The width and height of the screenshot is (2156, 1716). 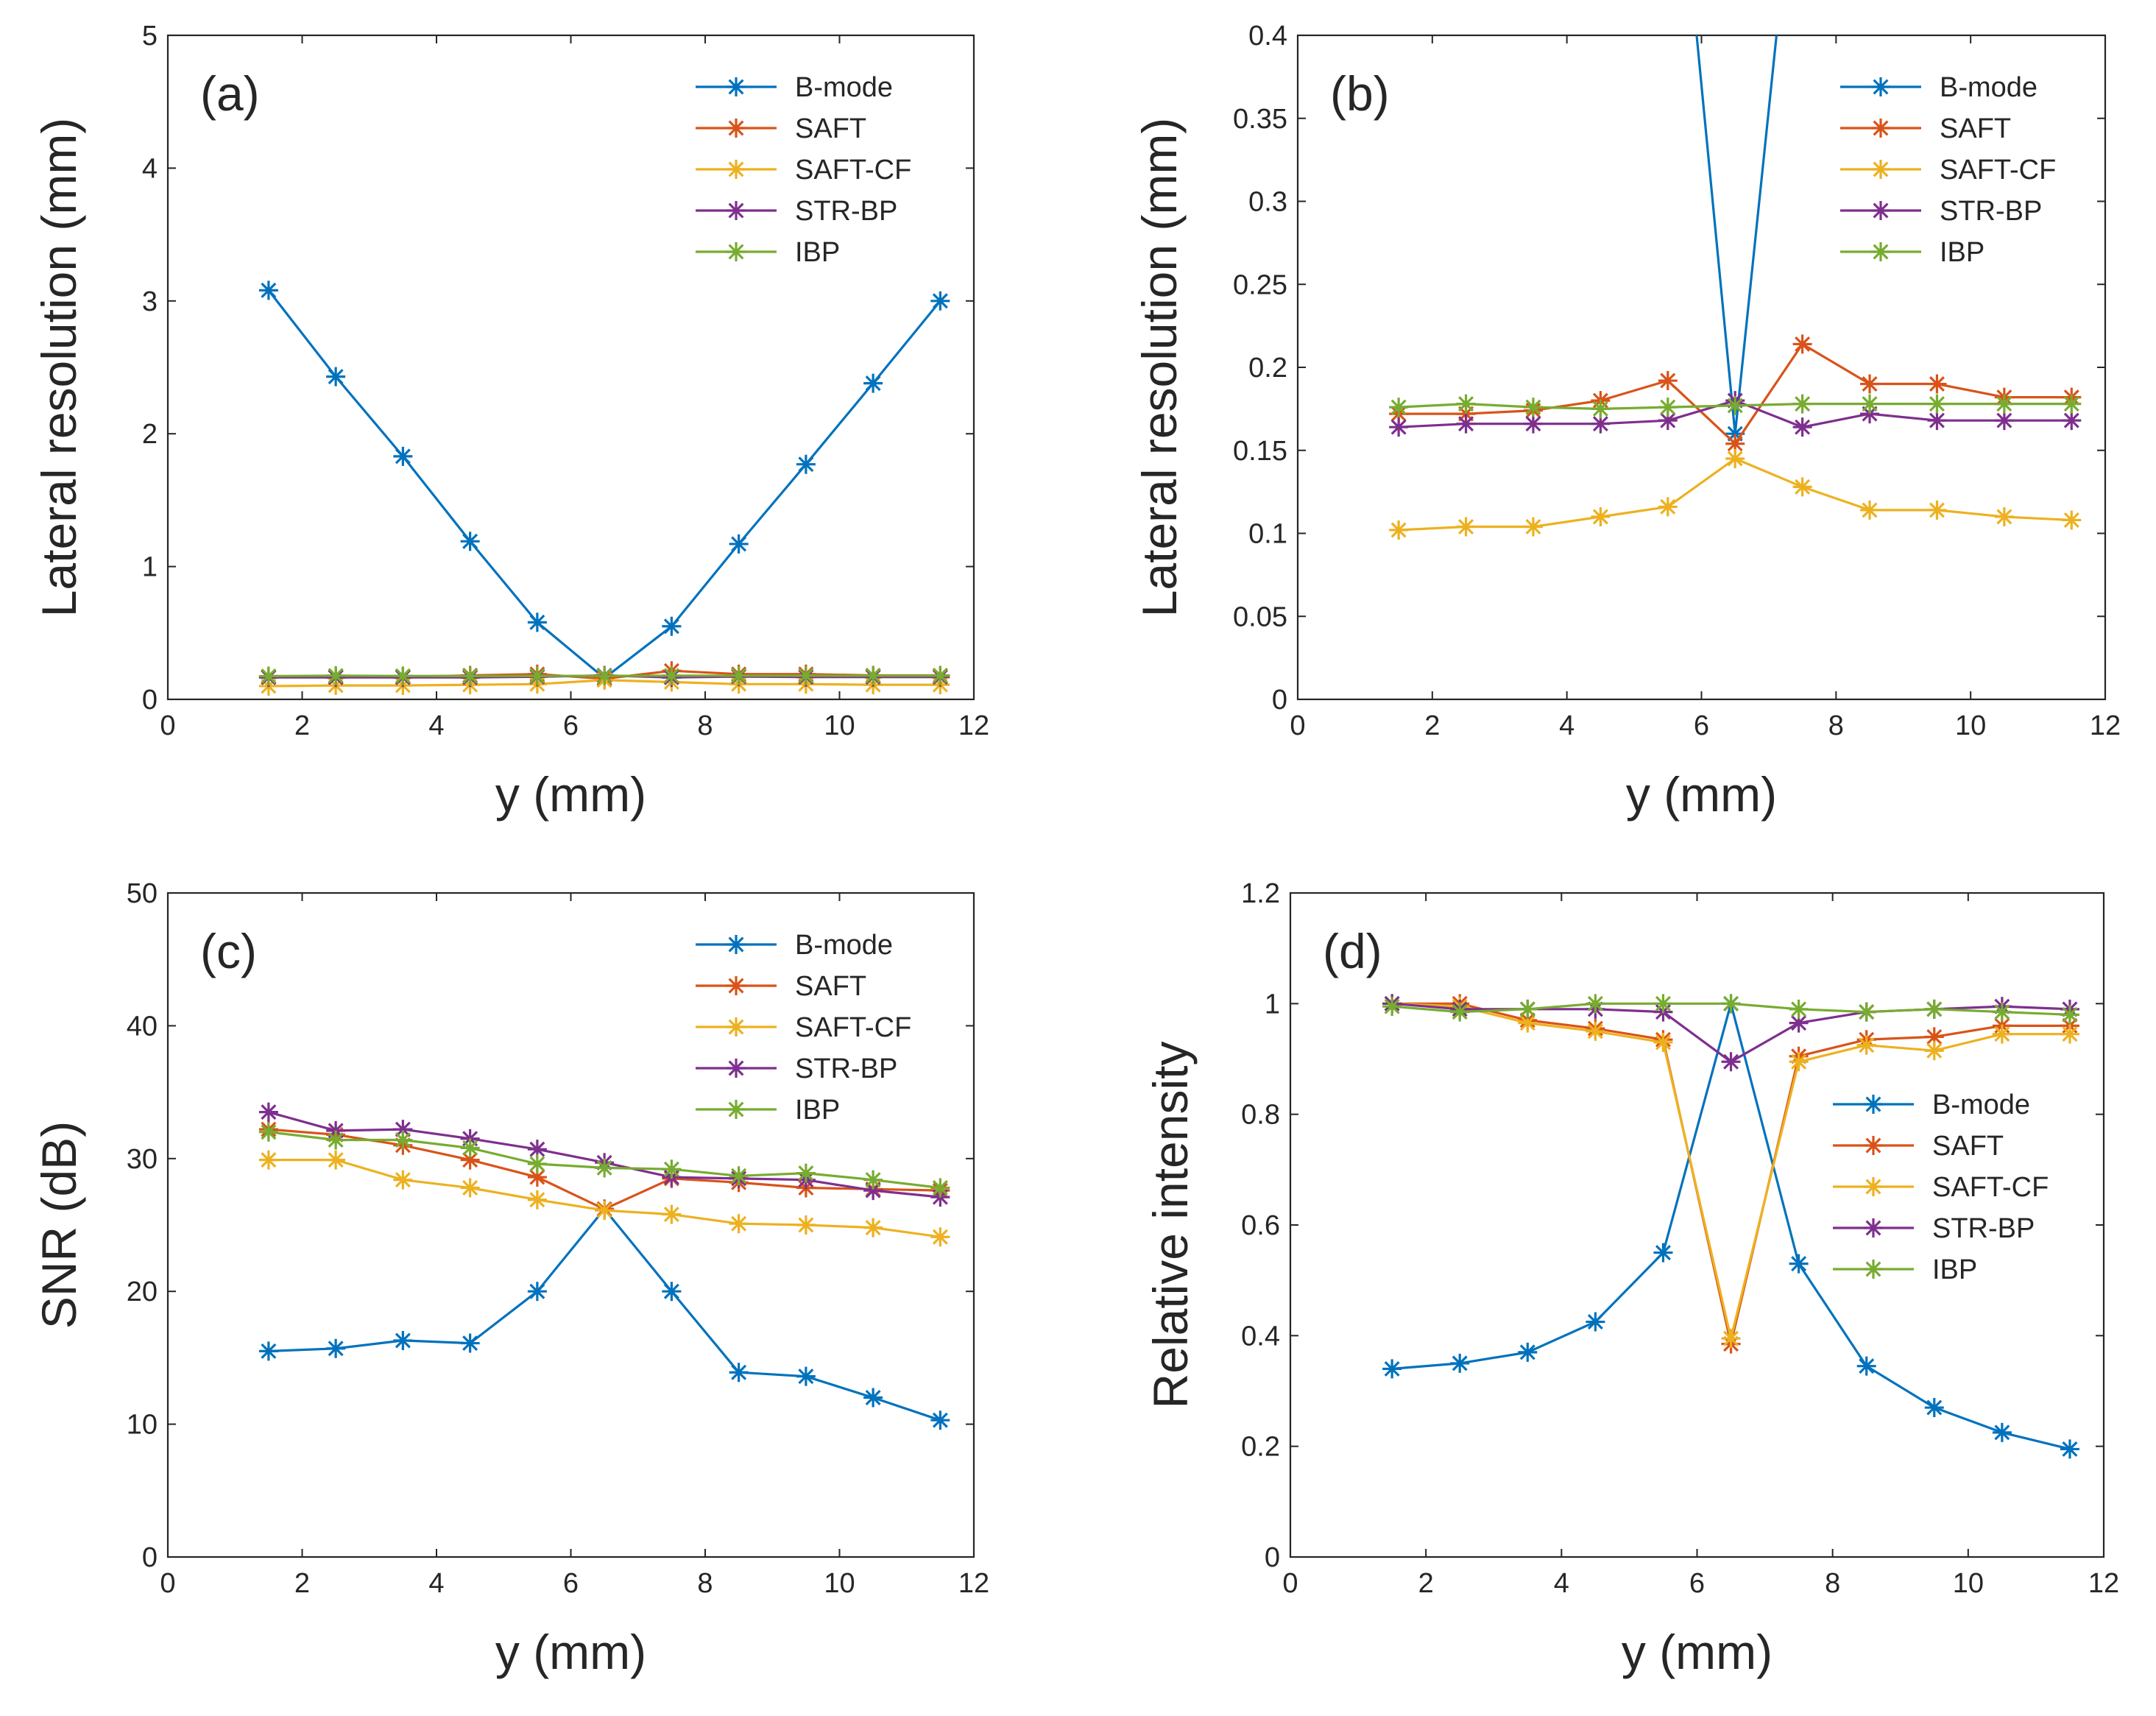 I want to click on x-tick-label: 4, so click(x=1561, y=1583).